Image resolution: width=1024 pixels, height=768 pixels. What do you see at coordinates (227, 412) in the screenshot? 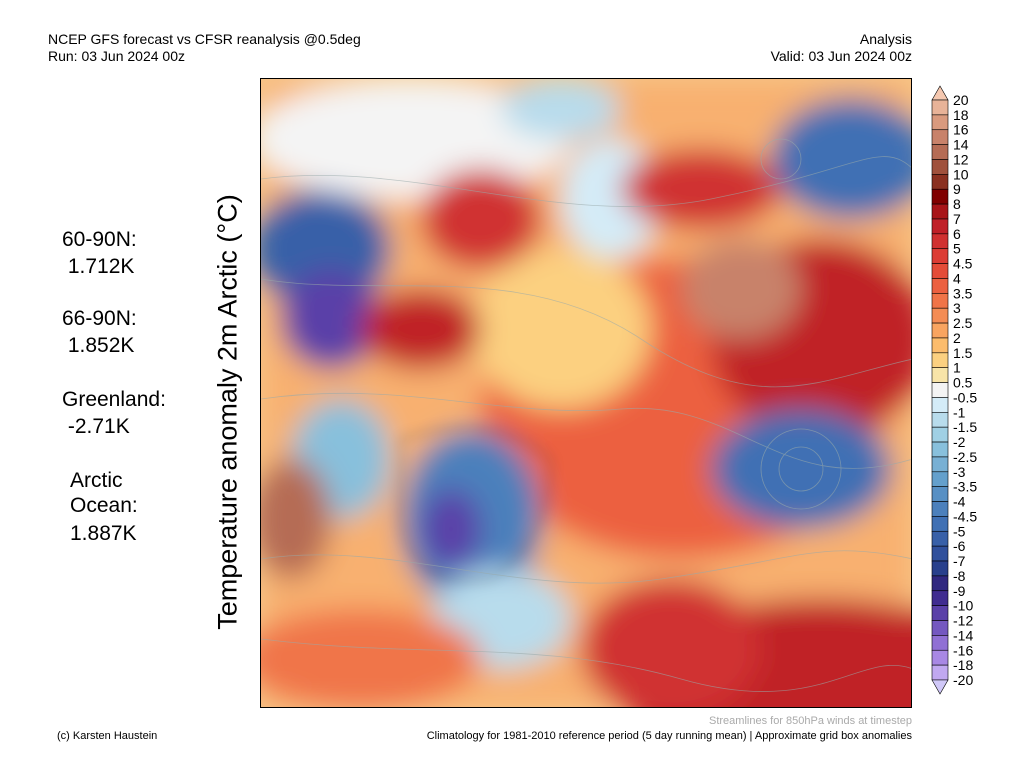
I see `y-axis-label: Temperature anomaly 2m Arctic (°C)` at bounding box center [227, 412].